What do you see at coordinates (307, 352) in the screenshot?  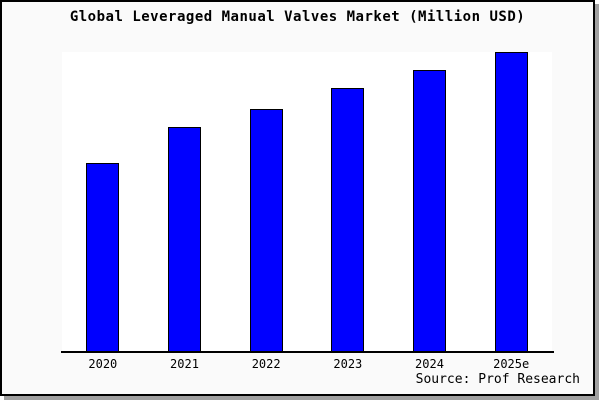 I see `x-axis-line` at bounding box center [307, 352].